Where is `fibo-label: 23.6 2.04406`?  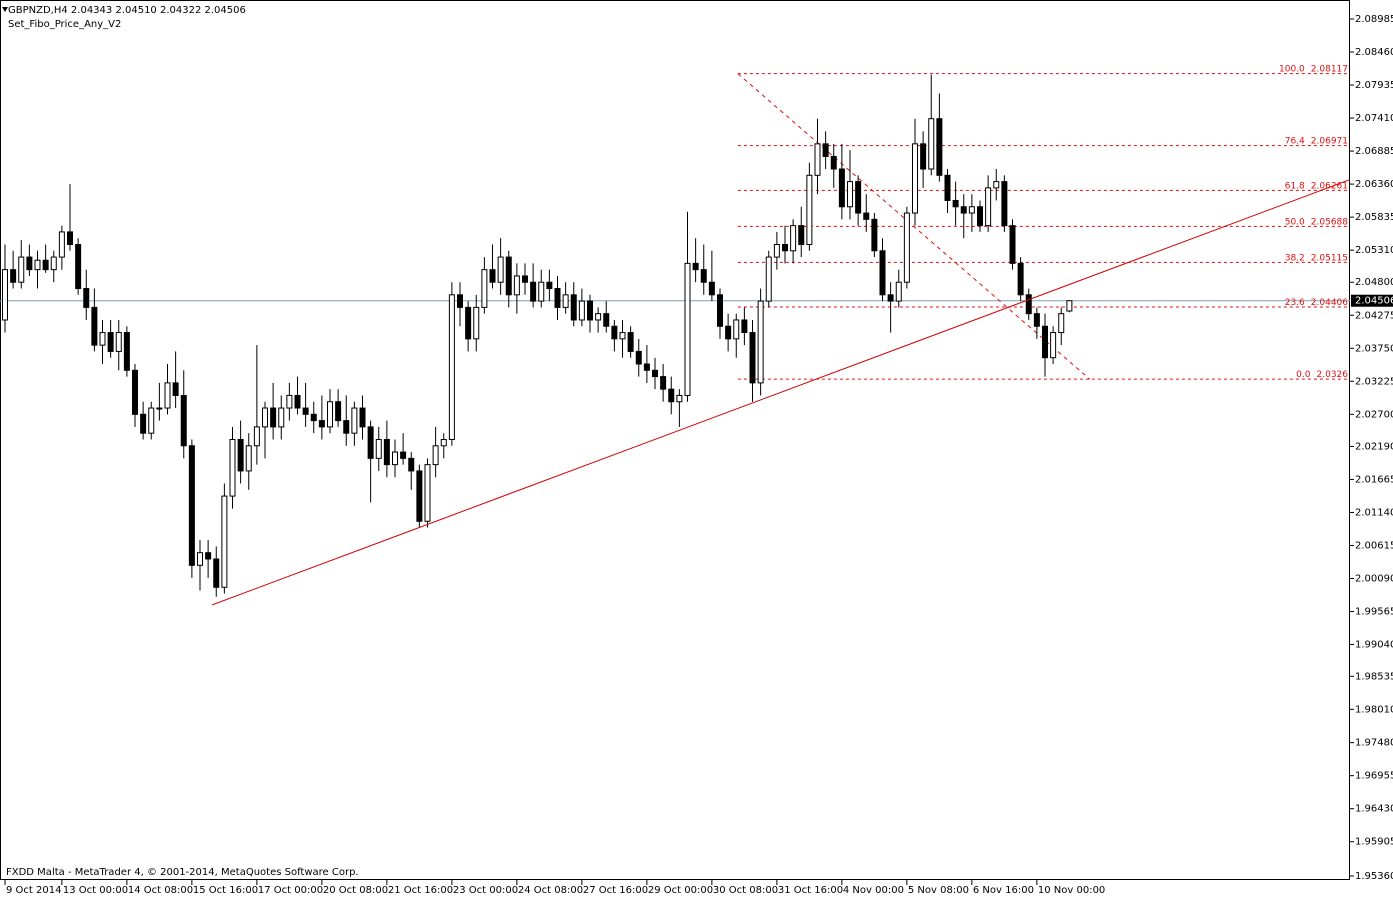 fibo-label: 23.6 2.04406 is located at coordinates (1317, 303).